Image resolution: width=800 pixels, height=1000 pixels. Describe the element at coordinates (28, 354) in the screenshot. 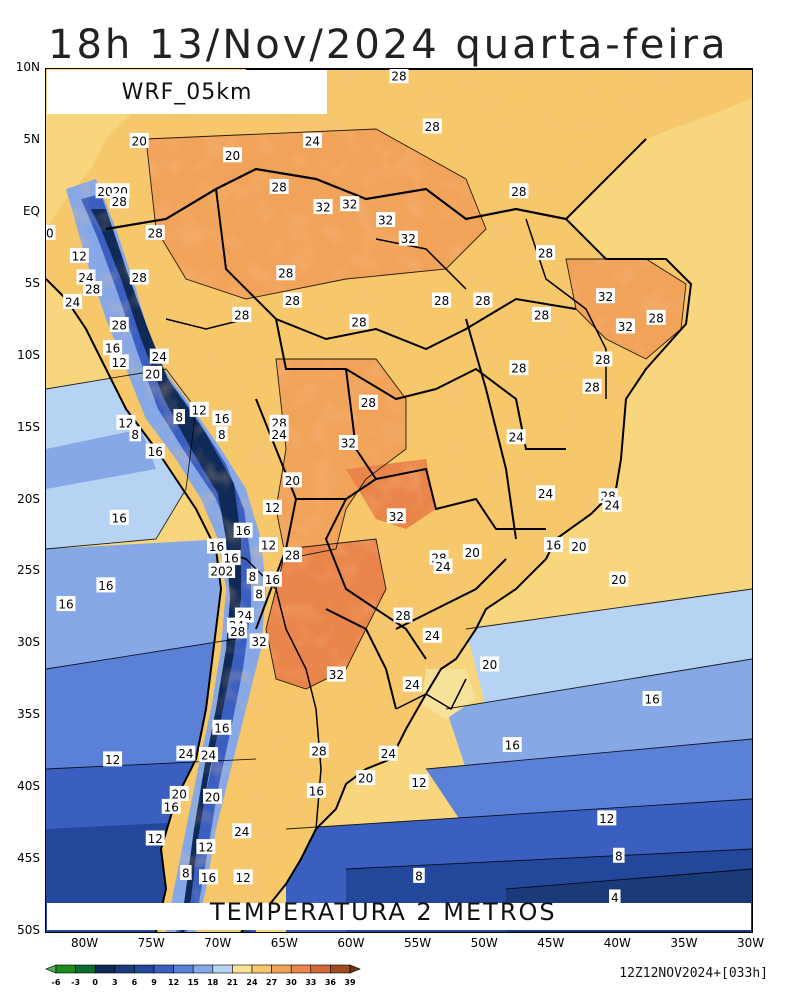

I see `latitude-label: 10S` at that location.